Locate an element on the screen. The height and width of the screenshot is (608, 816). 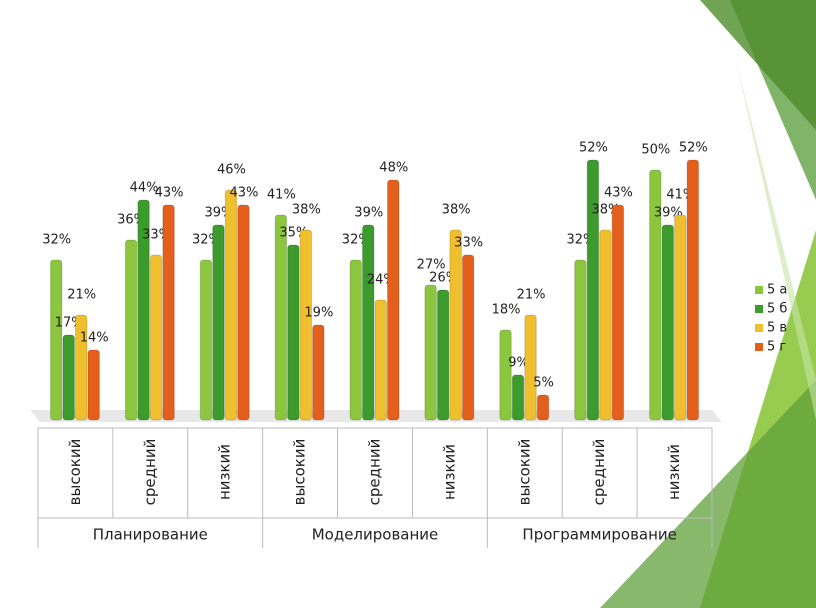
group-label: Планирование is located at coordinates (150, 535).